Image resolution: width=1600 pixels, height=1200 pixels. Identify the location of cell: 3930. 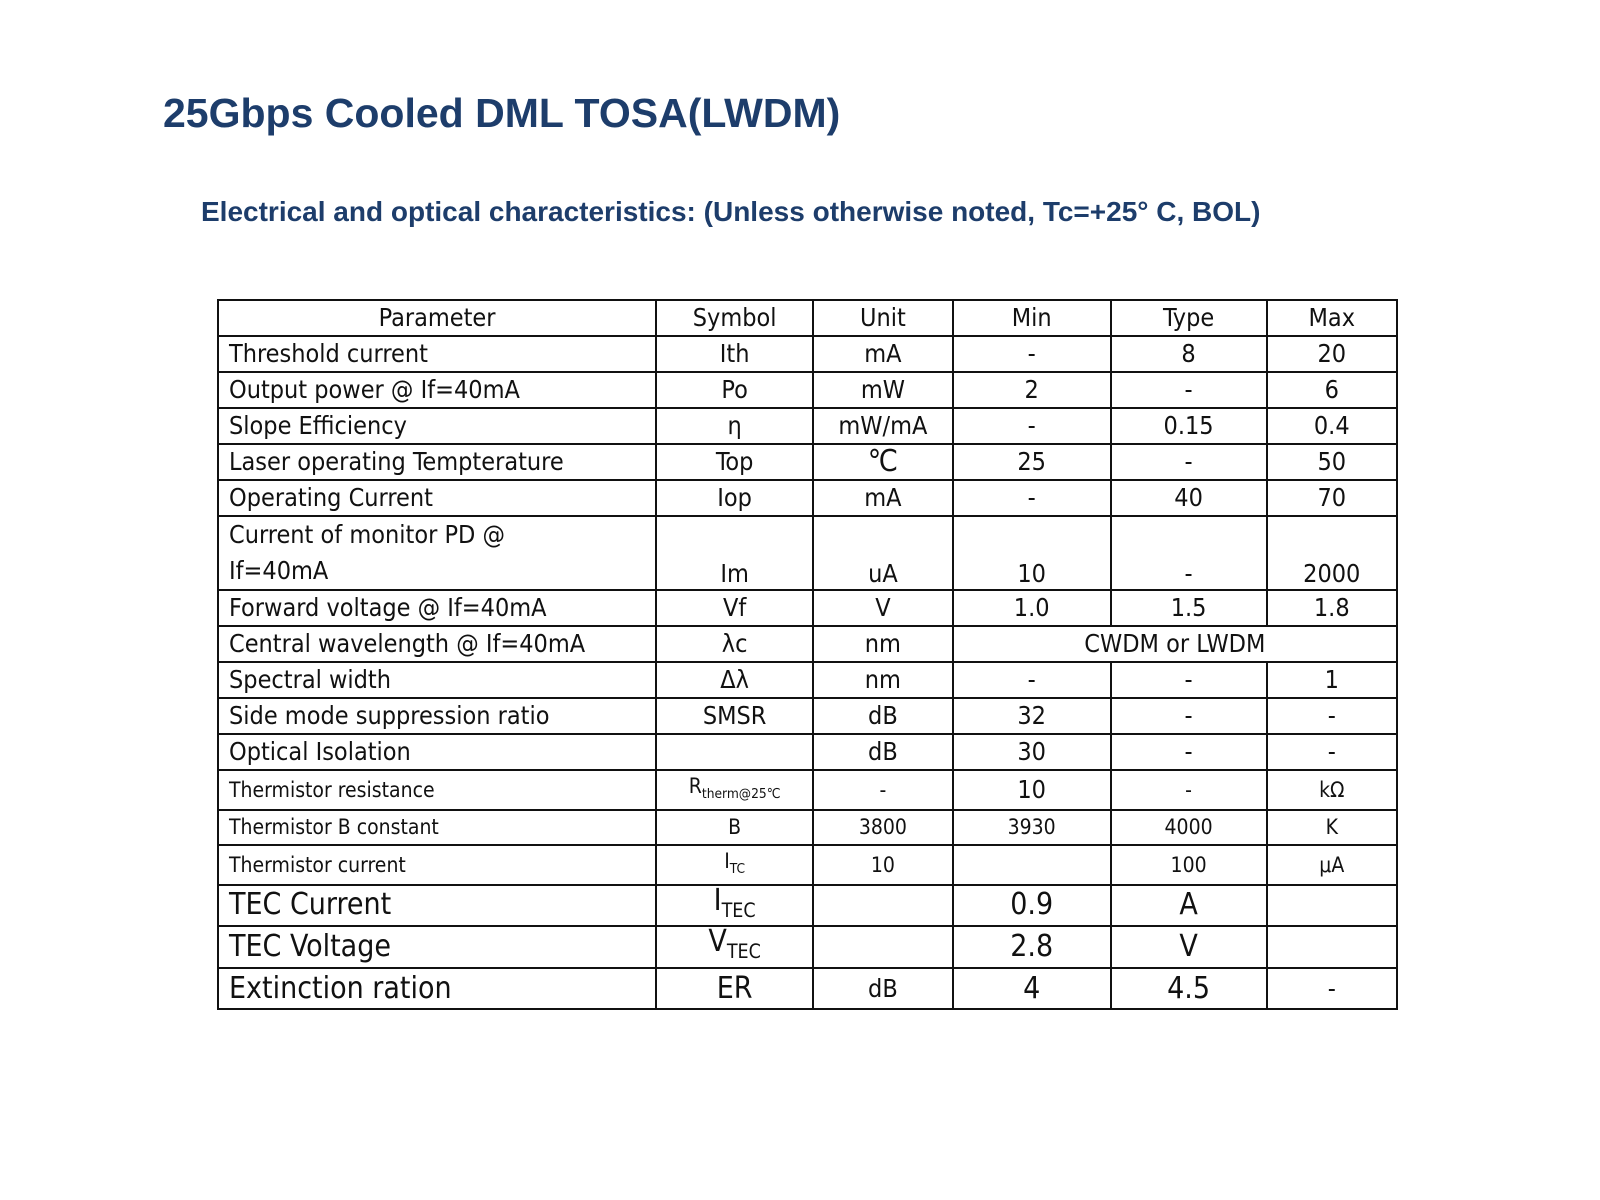
(1031, 827).